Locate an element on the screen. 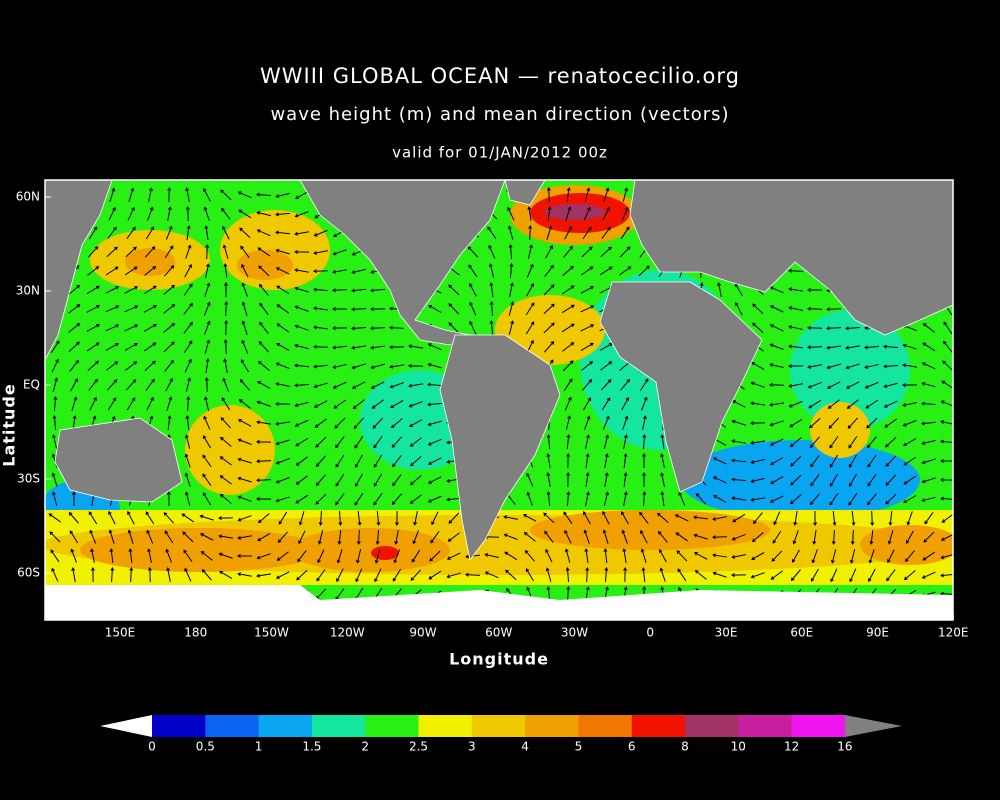 This screenshot has width=1000, height=800. x-tick-label: 150W is located at coordinates (271, 633).